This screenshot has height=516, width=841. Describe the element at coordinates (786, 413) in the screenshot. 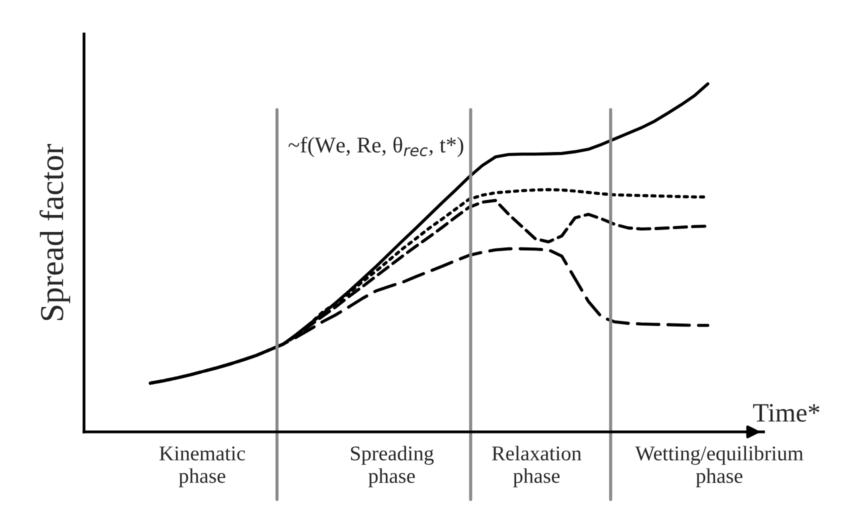

I see `x-axis-title: Time*` at that location.